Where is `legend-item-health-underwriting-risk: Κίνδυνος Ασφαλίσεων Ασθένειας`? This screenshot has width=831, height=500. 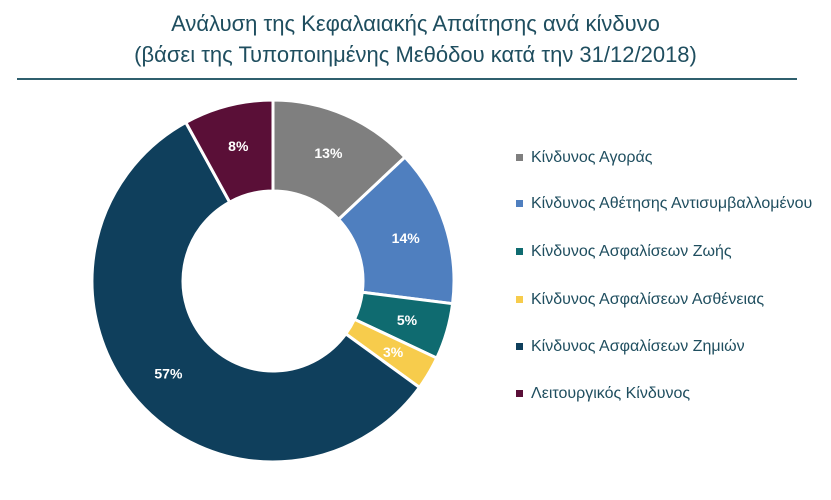 legend-item-health-underwriting-risk: Κίνδυνος Ασφαλίσεων Ασθένειας is located at coordinates (668, 300).